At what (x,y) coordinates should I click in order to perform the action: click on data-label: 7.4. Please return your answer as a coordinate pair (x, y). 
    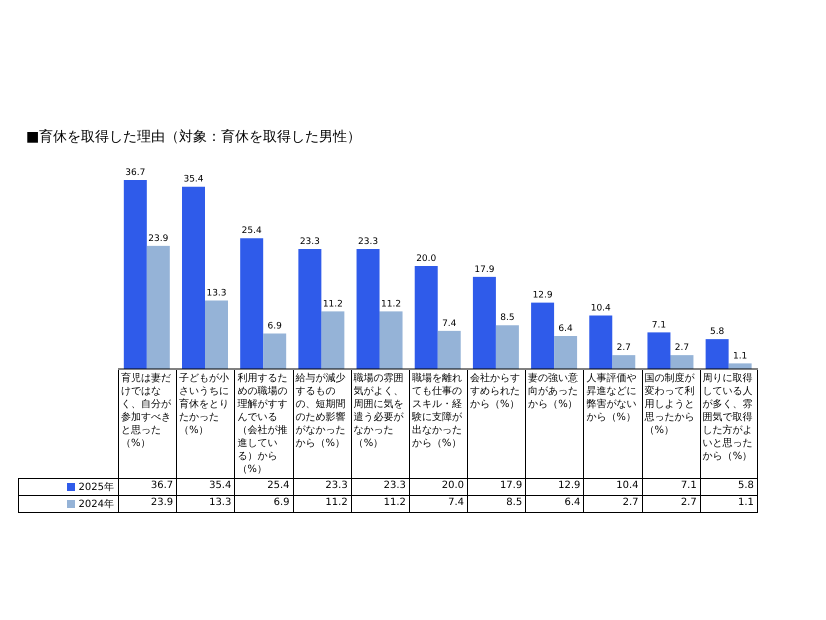
    Looking at the image, I should click on (438, 504).